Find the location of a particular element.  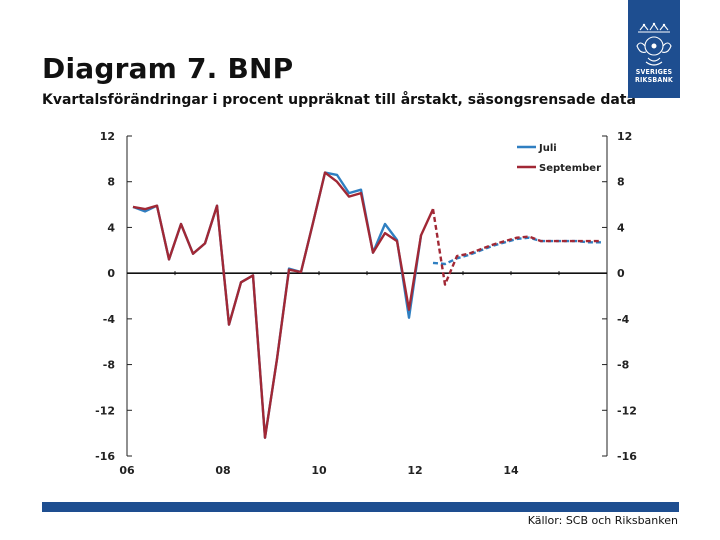

y-tick-label-right: 12 is located at coordinates (624, 136).